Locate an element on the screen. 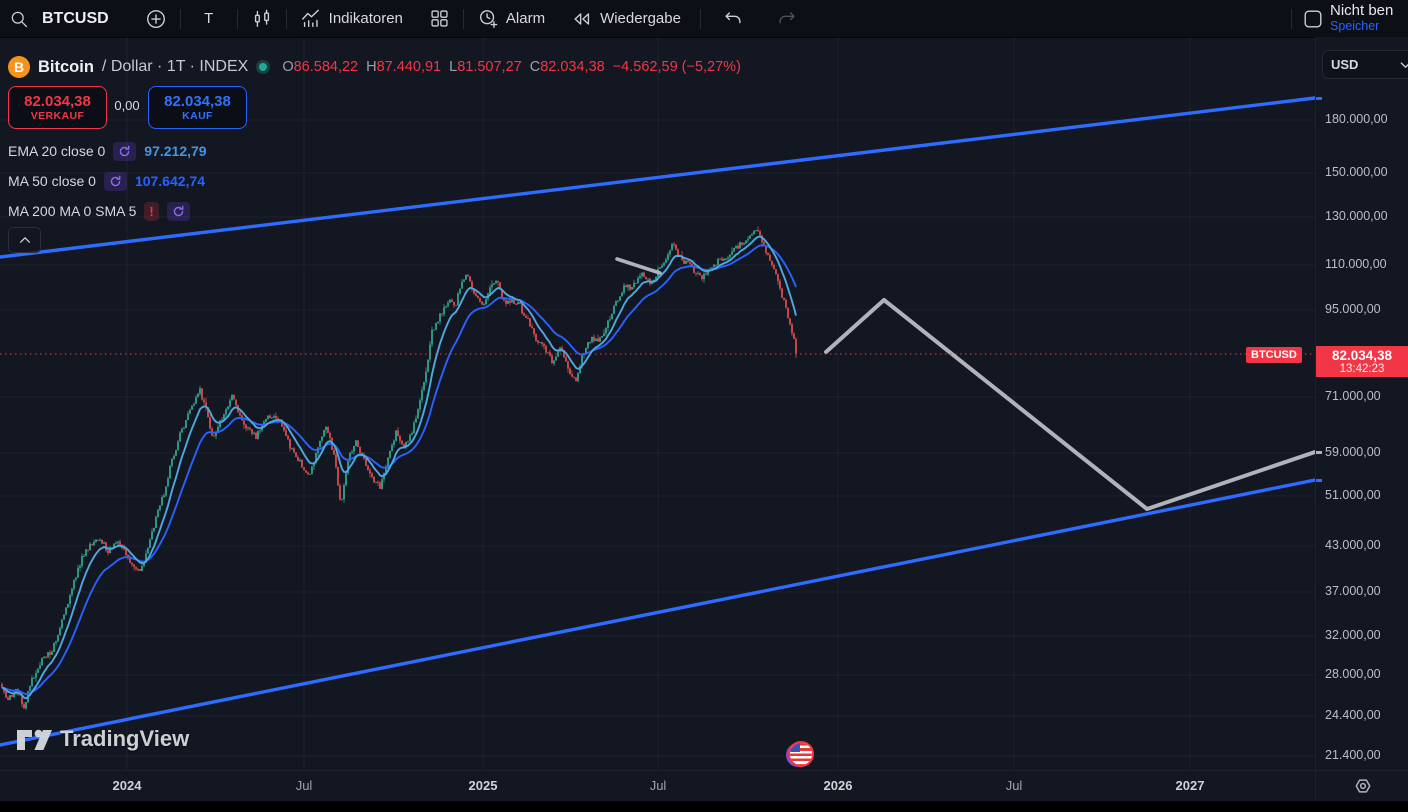 The height and width of the screenshot is (812, 1408). indicator-legend-row: EMA 20 close 0 97.212,79 is located at coordinates (107, 151).